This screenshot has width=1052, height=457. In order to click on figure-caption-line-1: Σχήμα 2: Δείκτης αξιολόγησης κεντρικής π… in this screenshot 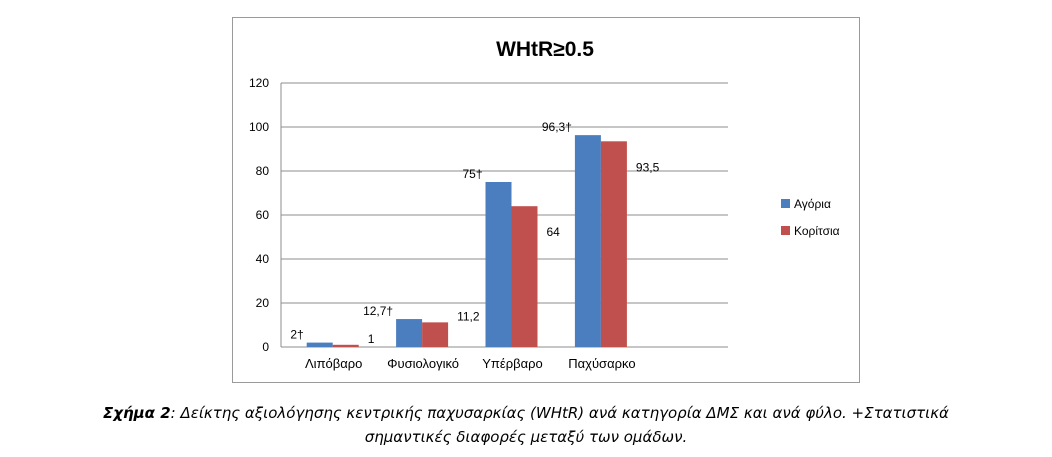, I will do `click(526, 413)`.